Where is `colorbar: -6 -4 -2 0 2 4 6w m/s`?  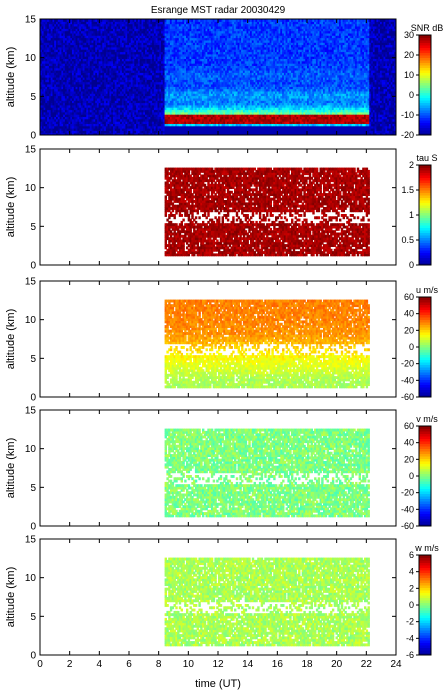 colorbar: -6 -4 -2 0 2 4 6w m/s is located at coordinates (422, 601).